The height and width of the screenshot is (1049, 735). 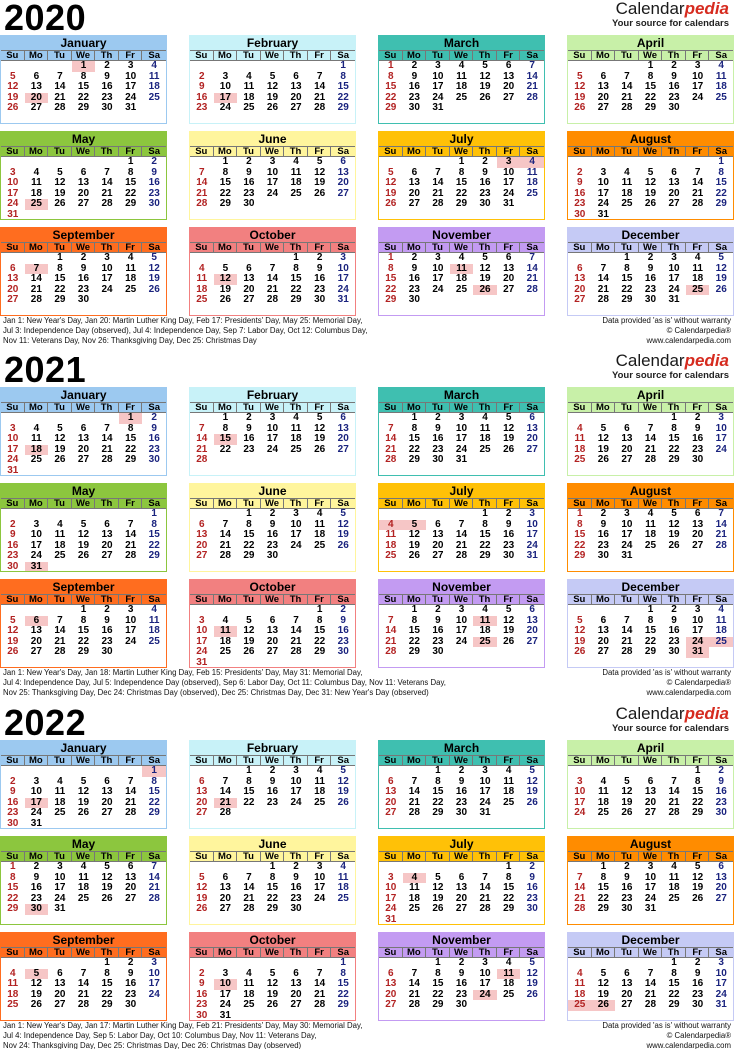 What do you see at coordinates (272, 898) in the screenshot?
I see `day-cell: 22` at bounding box center [272, 898].